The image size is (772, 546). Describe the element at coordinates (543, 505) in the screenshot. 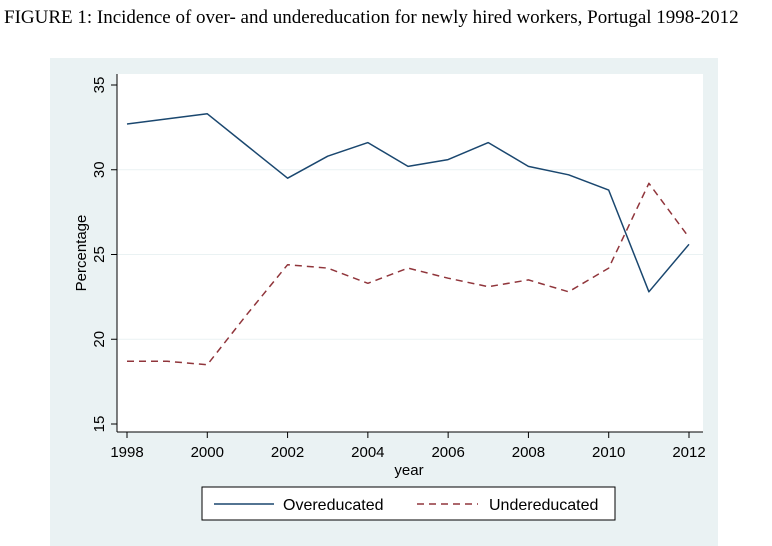

I see `legend-label-undereducated: Undereducated` at that location.